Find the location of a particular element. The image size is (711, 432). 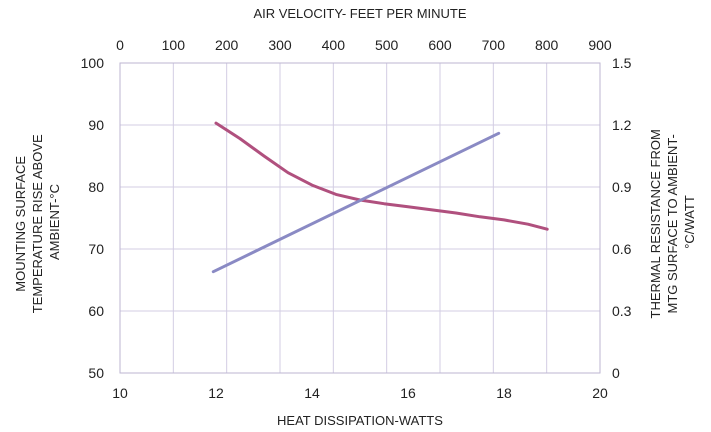

x-top-tick-label: 400 is located at coordinates (334, 45).